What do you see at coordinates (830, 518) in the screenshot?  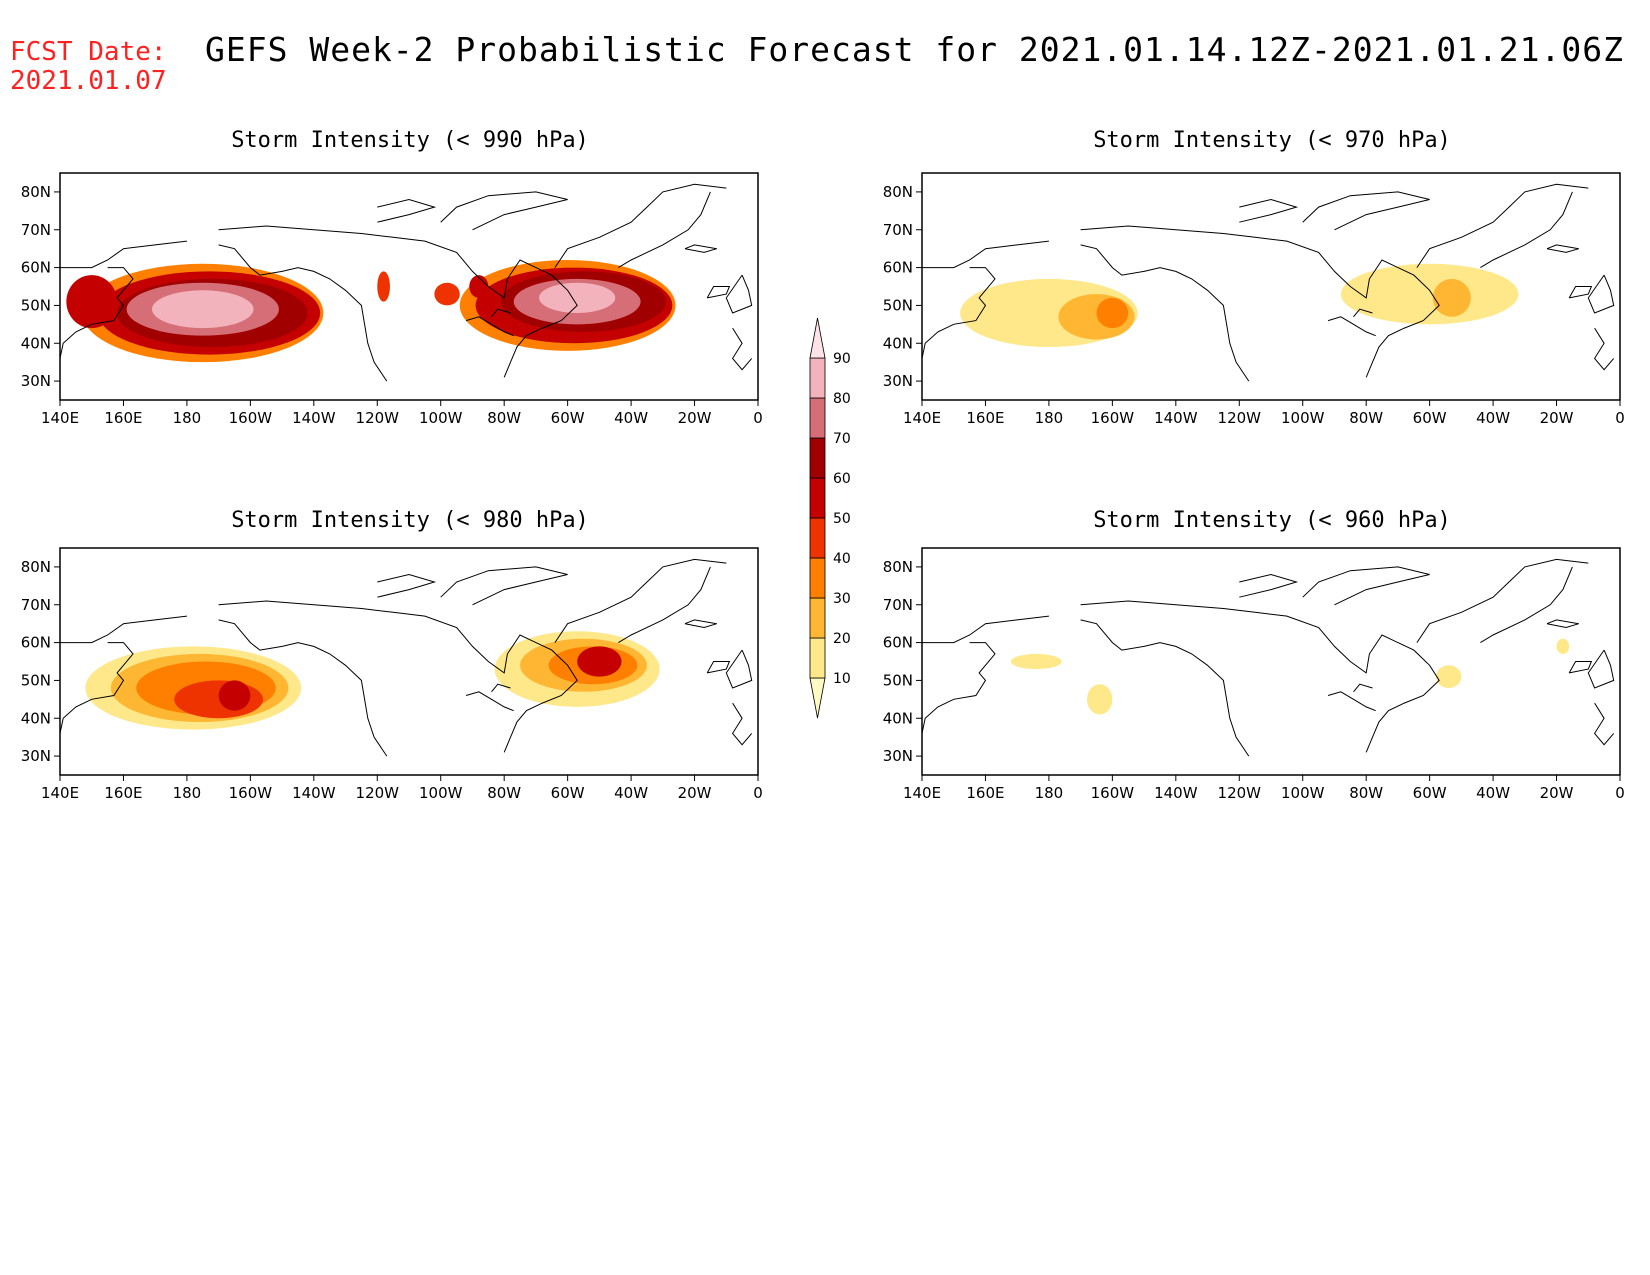 I see `colorbar: 10 20 30 40 50 60 70 80 90` at bounding box center [830, 518].